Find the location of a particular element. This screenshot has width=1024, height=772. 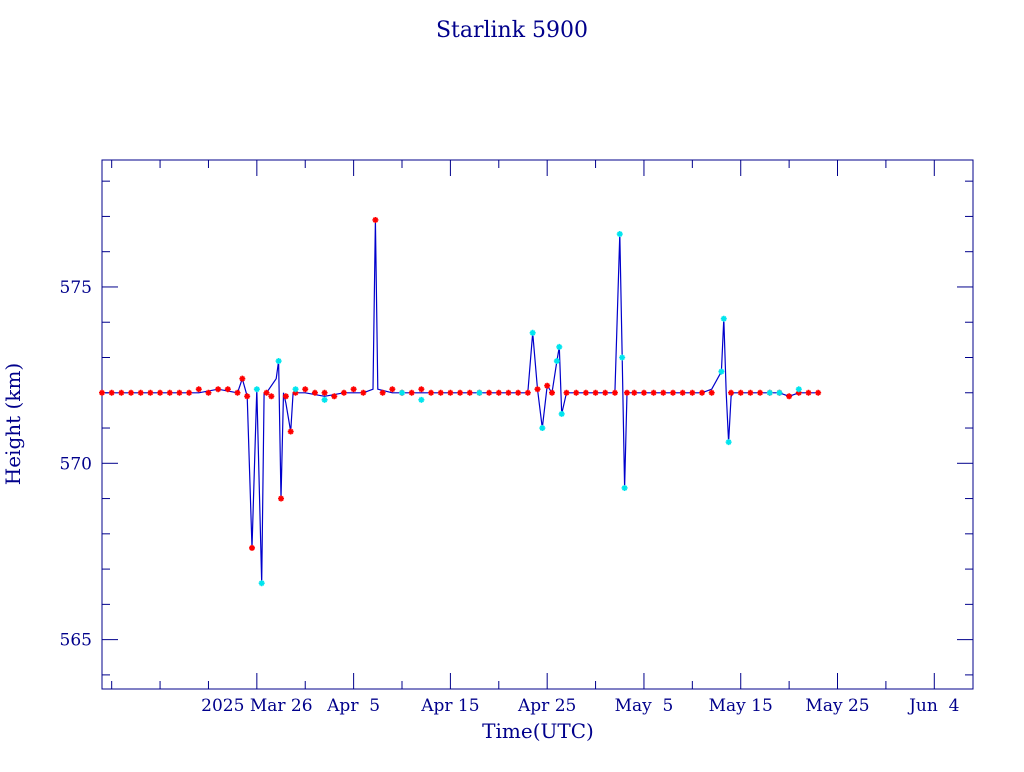

y-tick-label: 570 is located at coordinates (76, 464).